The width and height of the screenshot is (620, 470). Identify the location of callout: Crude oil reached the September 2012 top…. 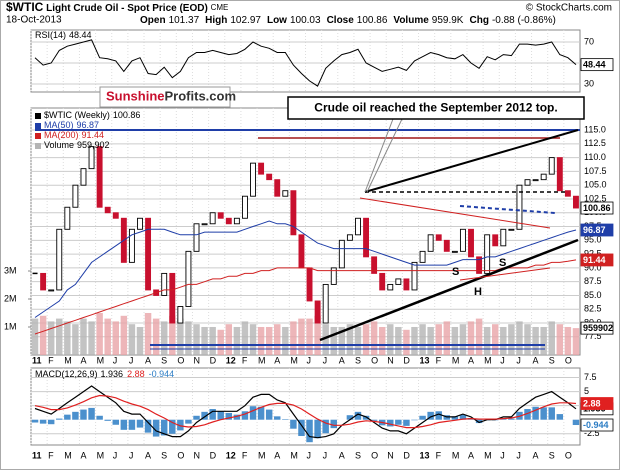
(435, 108).